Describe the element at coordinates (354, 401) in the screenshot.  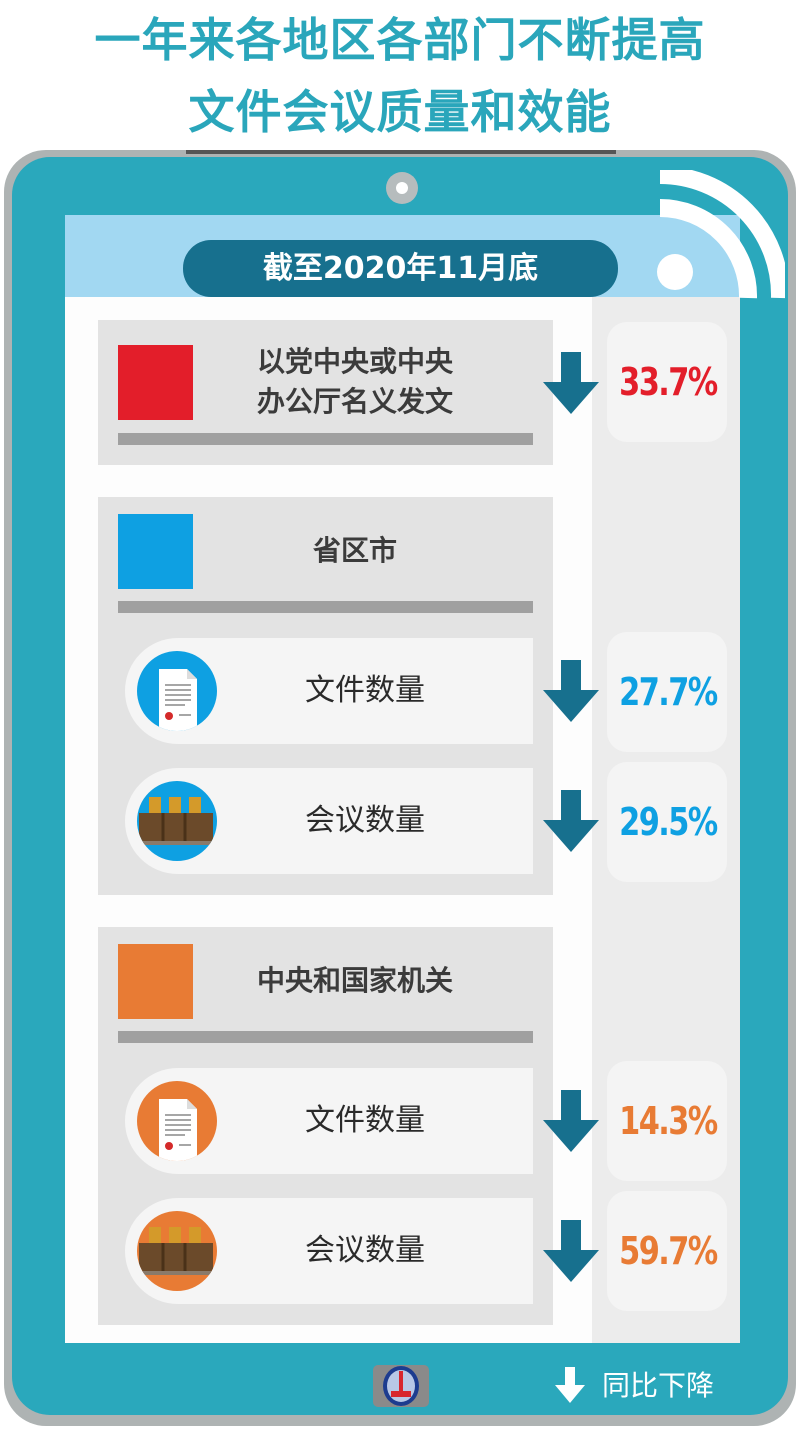
I see `section-title-line-2: 办公厅名义发文` at that location.